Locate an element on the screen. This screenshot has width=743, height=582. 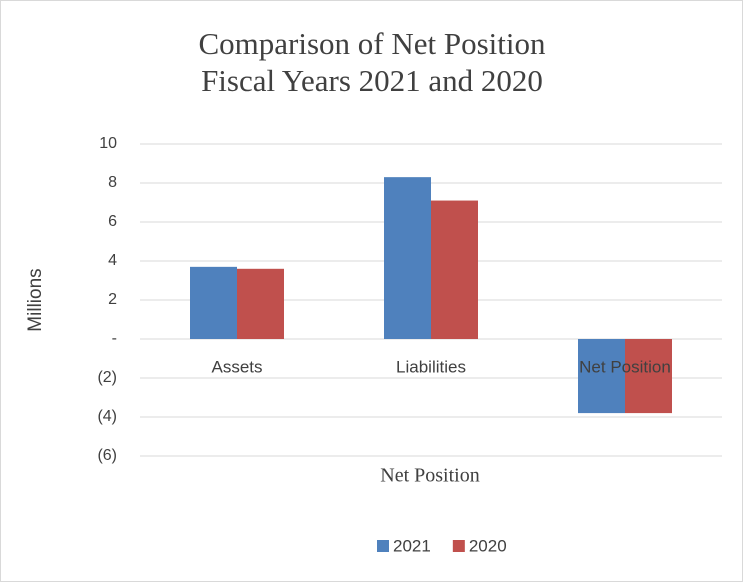
legend-label: 2021 is located at coordinates (412, 545).